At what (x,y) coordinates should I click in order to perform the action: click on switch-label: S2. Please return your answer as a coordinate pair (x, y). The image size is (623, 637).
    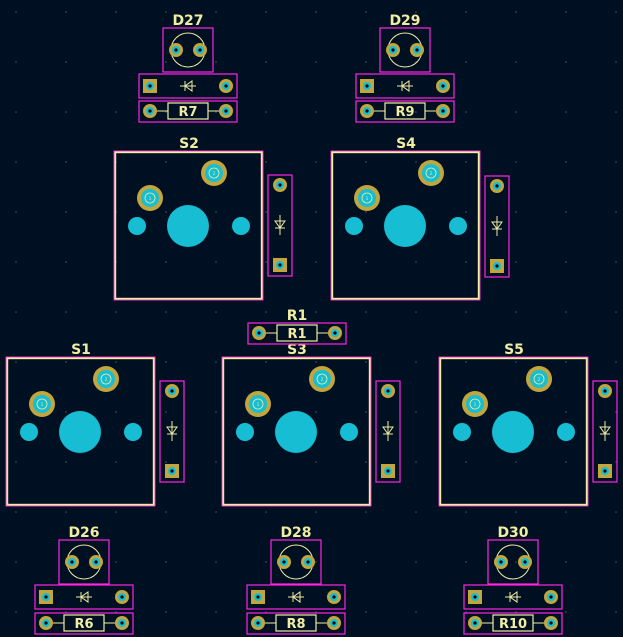
    Looking at the image, I should click on (189, 144).